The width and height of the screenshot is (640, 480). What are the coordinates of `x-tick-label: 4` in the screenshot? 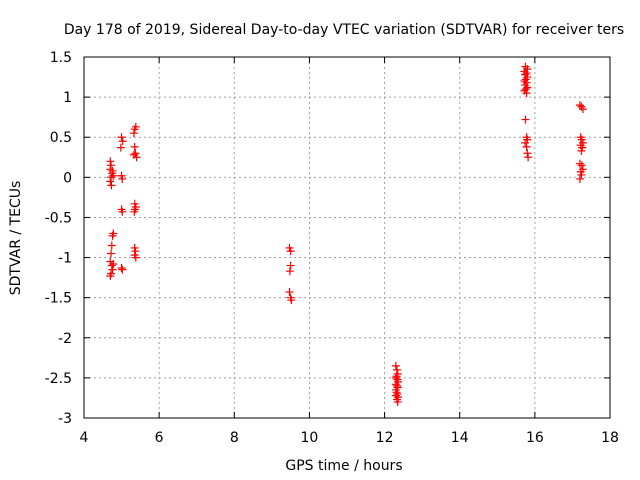 It's located at (84, 438).